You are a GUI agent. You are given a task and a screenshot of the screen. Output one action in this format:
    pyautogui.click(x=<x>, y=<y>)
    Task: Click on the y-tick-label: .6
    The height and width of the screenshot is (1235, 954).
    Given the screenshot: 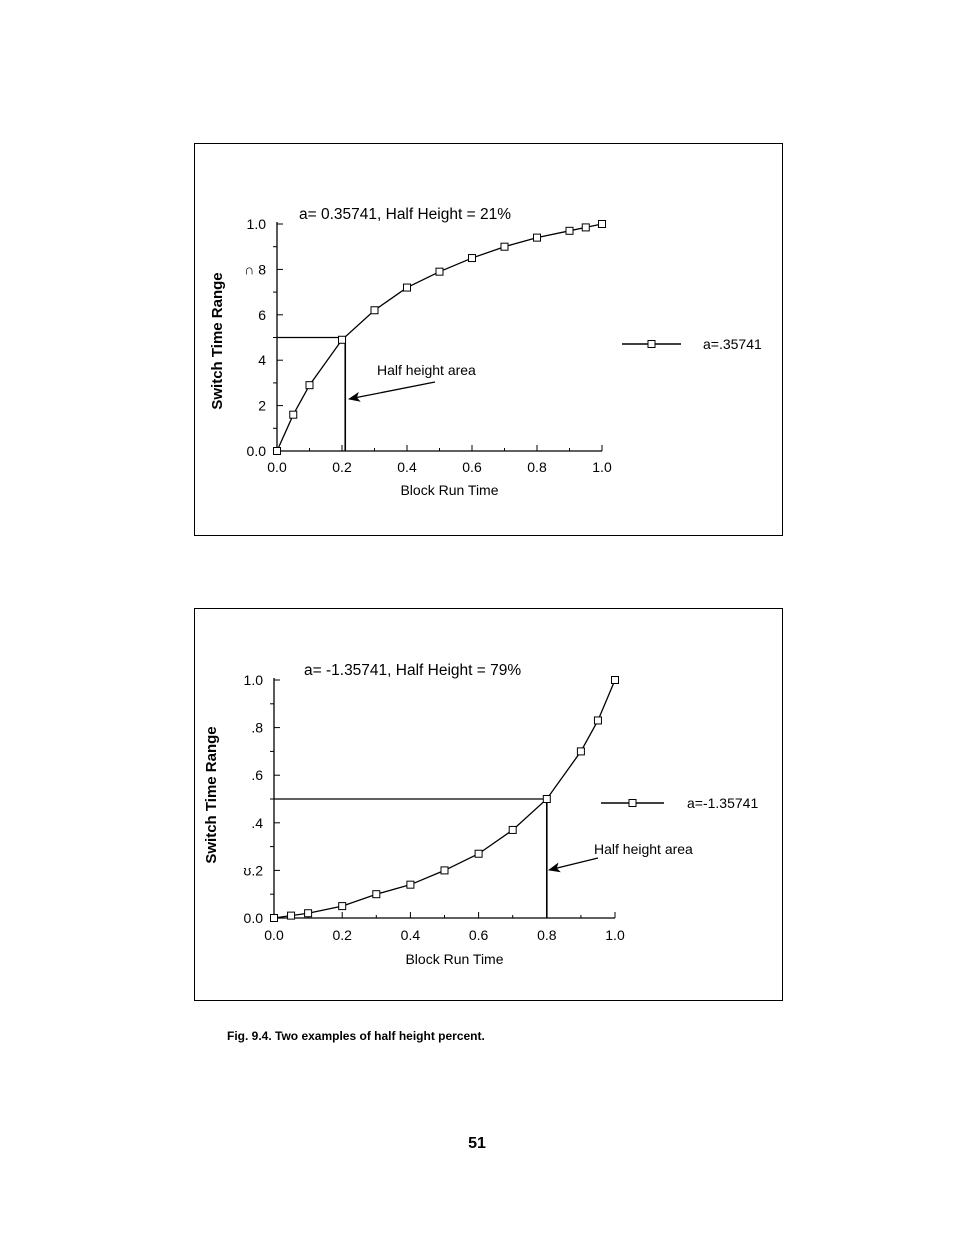 What is the action you would take?
    pyautogui.click(x=257, y=775)
    